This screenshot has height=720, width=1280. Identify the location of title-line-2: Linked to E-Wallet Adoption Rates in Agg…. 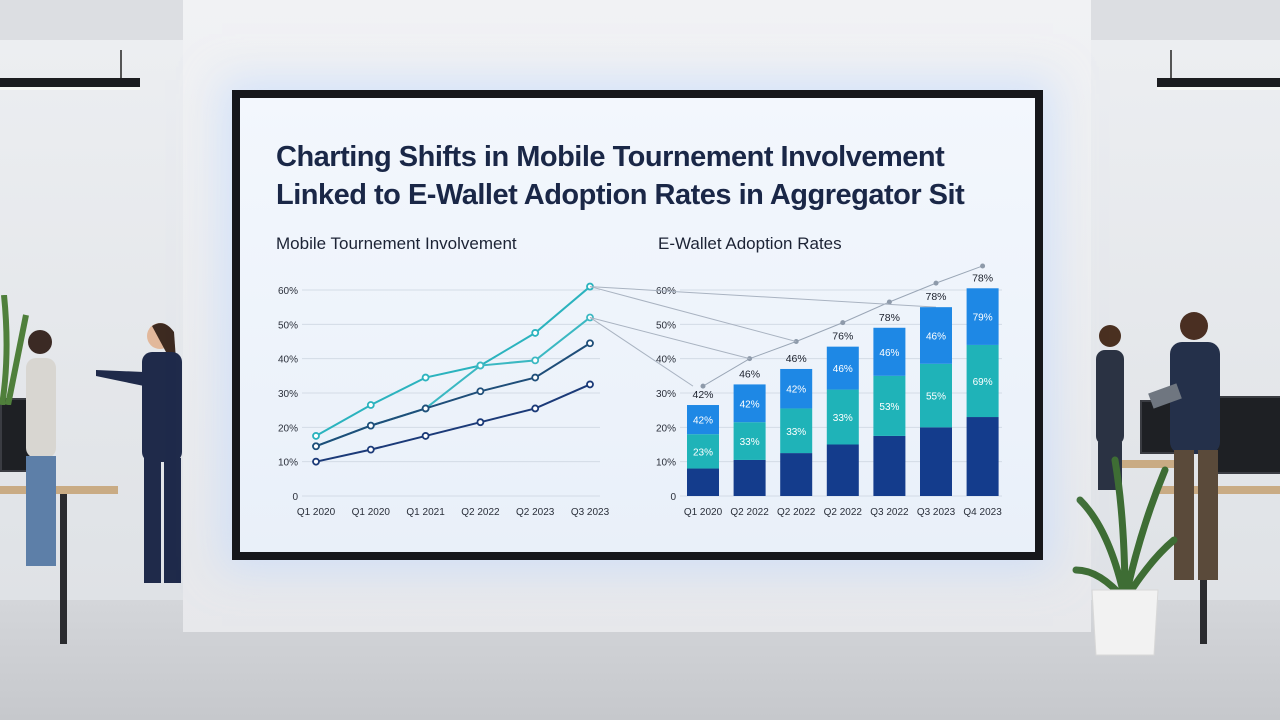
(620, 195).